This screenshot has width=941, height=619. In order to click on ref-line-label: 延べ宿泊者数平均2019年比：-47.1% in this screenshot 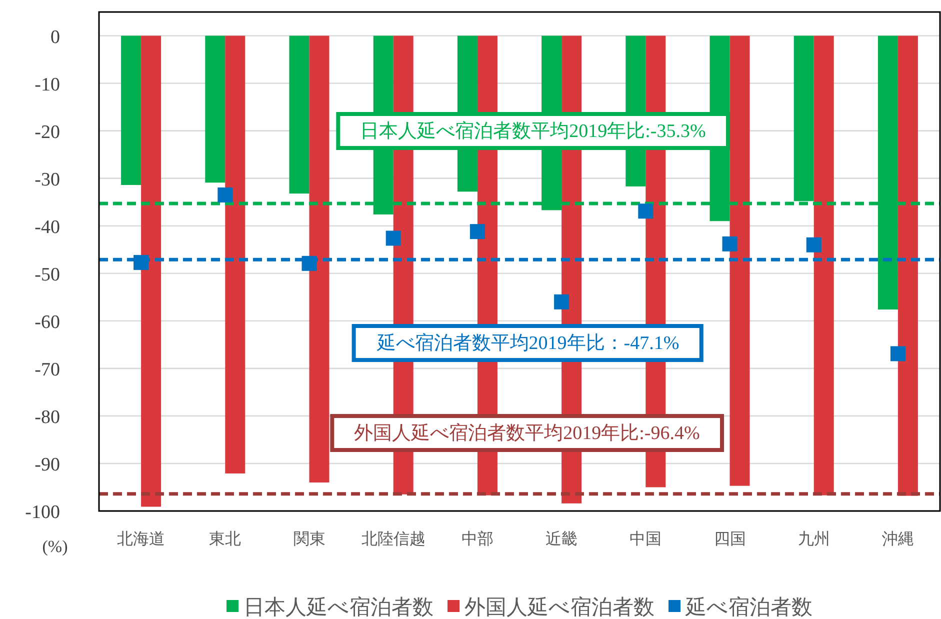, I will do `click(528, 343)`.